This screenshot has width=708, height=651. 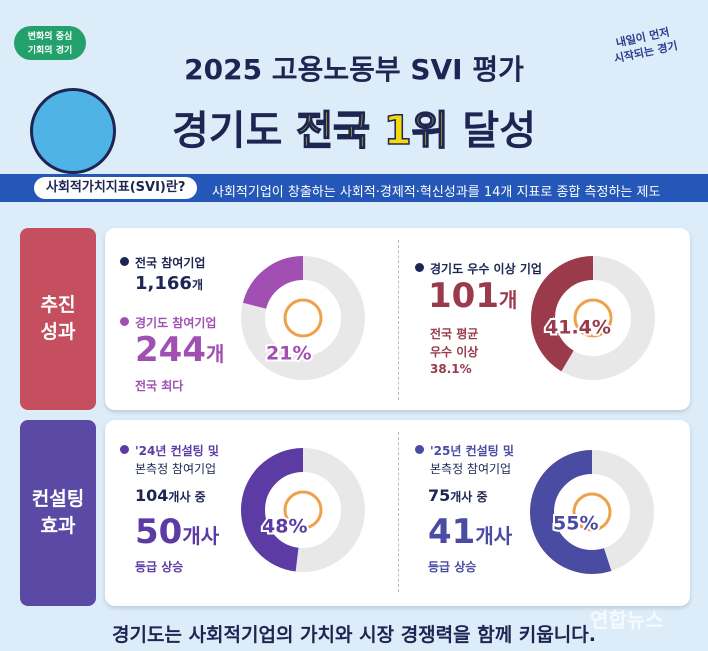 I want to click on title-line2: 경기도 전국 1위 달성, so click(x=354, y=127).